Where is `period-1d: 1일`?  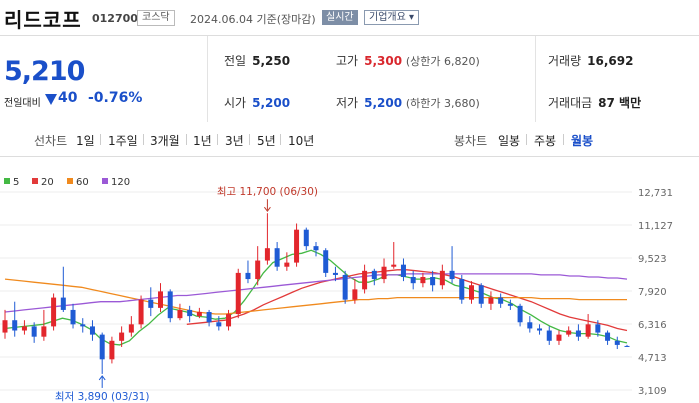
period-1d: 1일 is located at coordinates (85, 141).